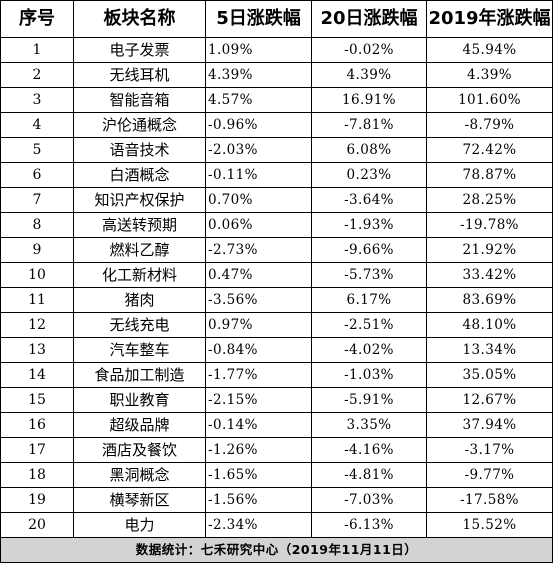 The height and width of the screenshot is (563, 553). I want to click on change-5day: -1.77%, so click(258, 375).